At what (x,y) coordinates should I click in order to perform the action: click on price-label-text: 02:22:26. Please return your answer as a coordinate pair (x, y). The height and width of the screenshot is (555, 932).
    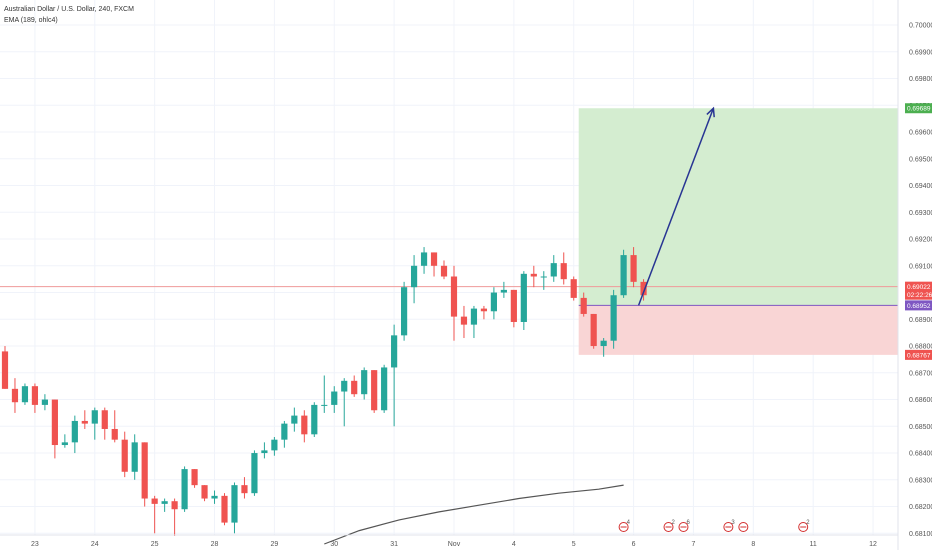
    Looking at the image, I should click on (919, 295).